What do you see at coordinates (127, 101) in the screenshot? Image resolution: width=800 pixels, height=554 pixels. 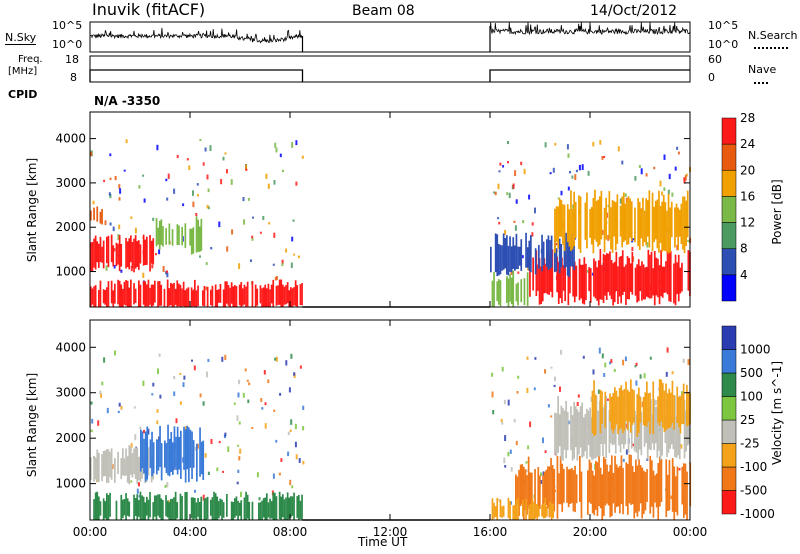 I see `cpid-value: N/A -3350` at bounding box center [127, 101].